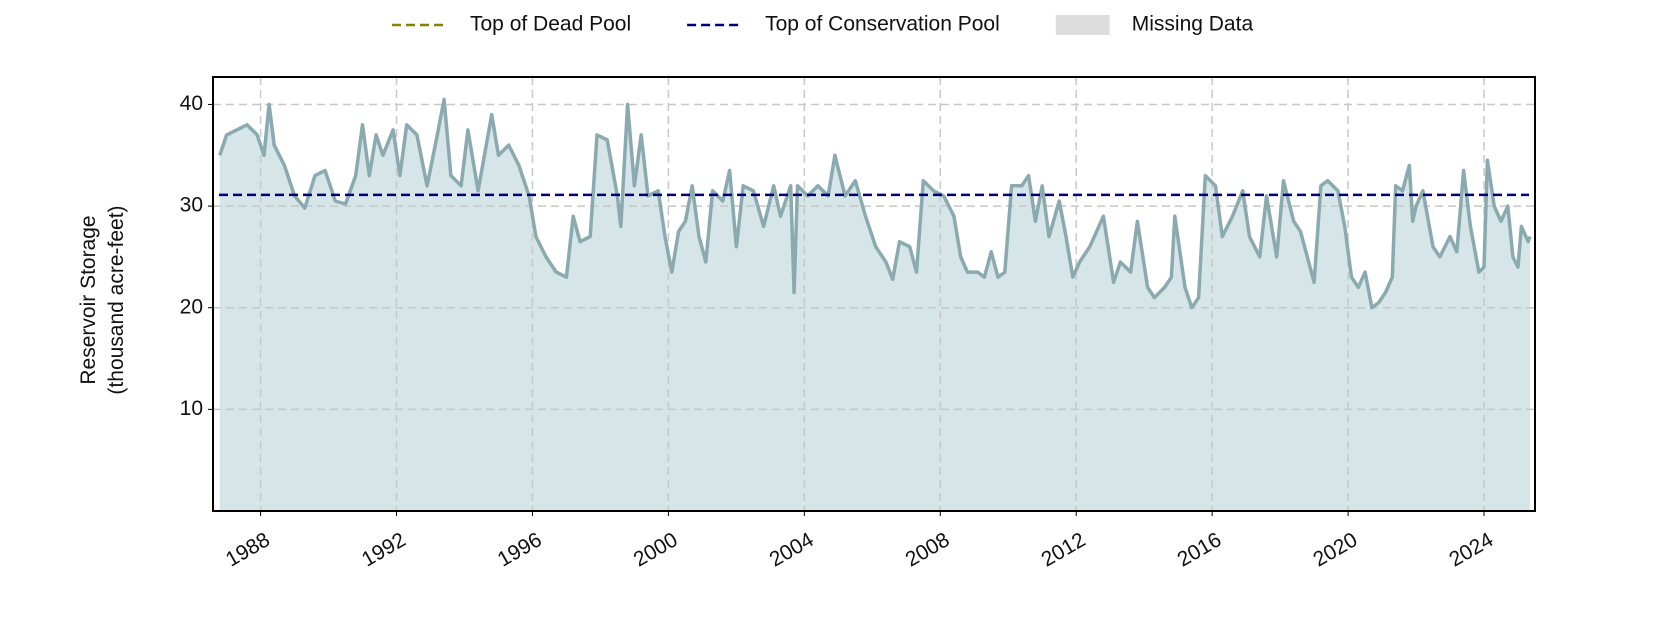 The image size is (1680, 630). What do you see at coordinates (928, 549) in the screenshot?
I see `x-tick-label: 2008` at bounding box center [928, 549].